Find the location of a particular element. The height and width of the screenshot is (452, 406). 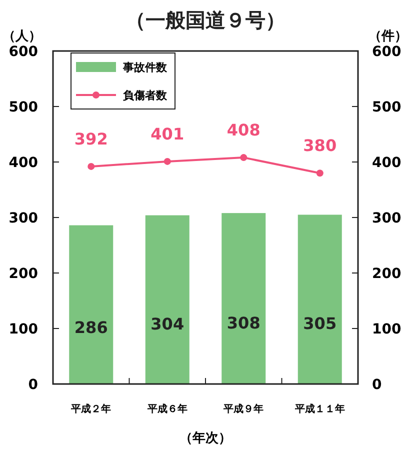

y2-tick-label: 500 is located at coordinates (387, 108).